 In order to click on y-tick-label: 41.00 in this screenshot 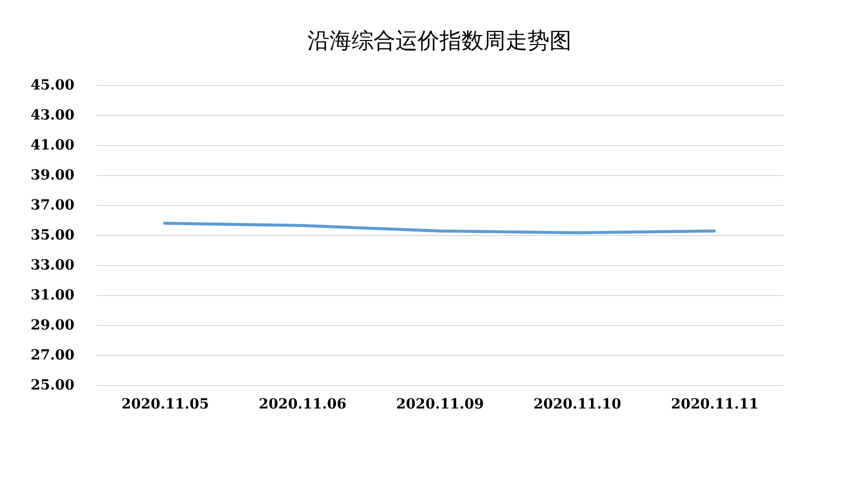, I will do `click(52, 146)`.